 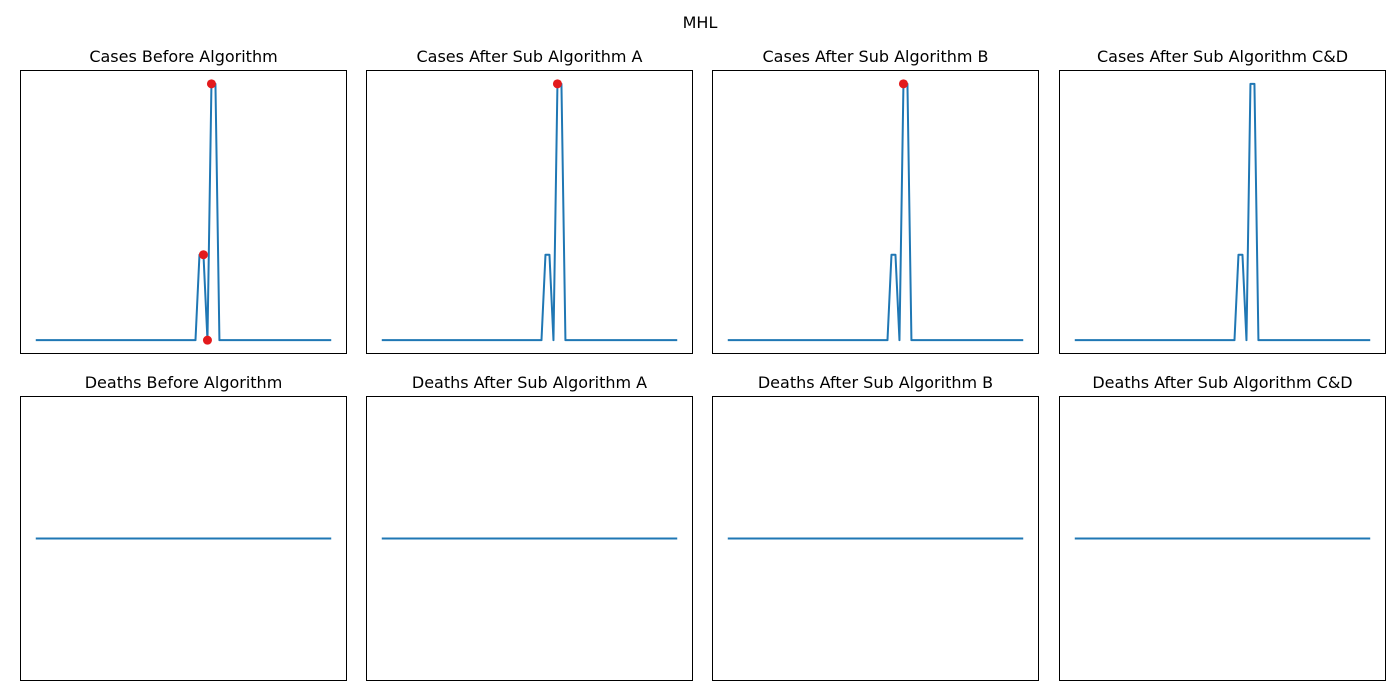 What do you see at coordinates (700, 22) in the screenshot?
I see `figure-title: MHL` at bounding box center [700, 22].